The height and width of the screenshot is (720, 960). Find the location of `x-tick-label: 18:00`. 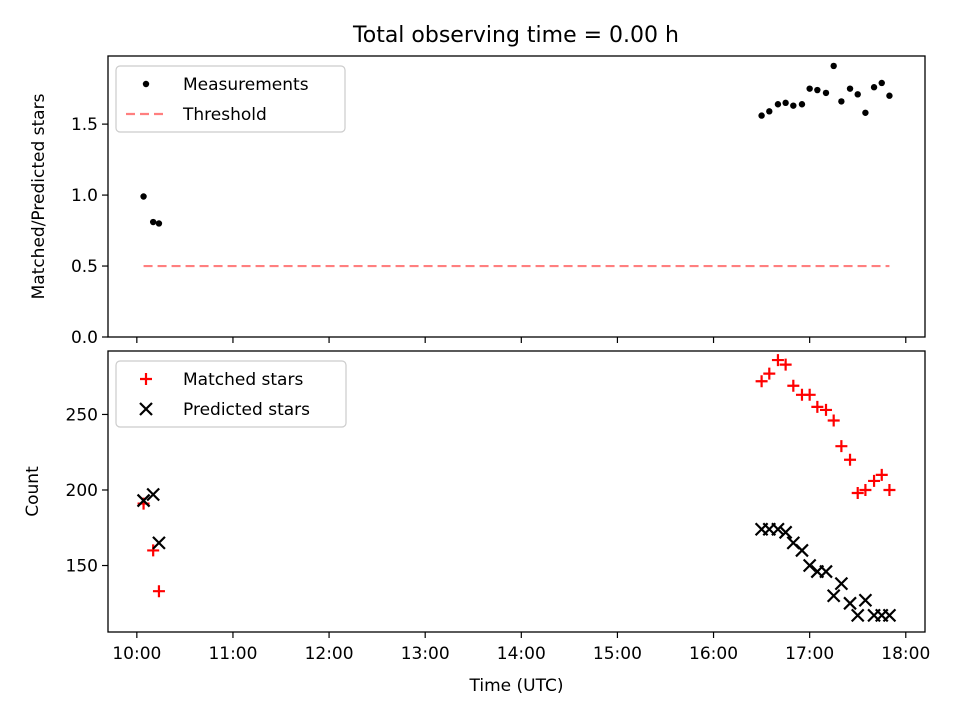

x-tick-label: 18:00 is located at coordinates (905, 654).